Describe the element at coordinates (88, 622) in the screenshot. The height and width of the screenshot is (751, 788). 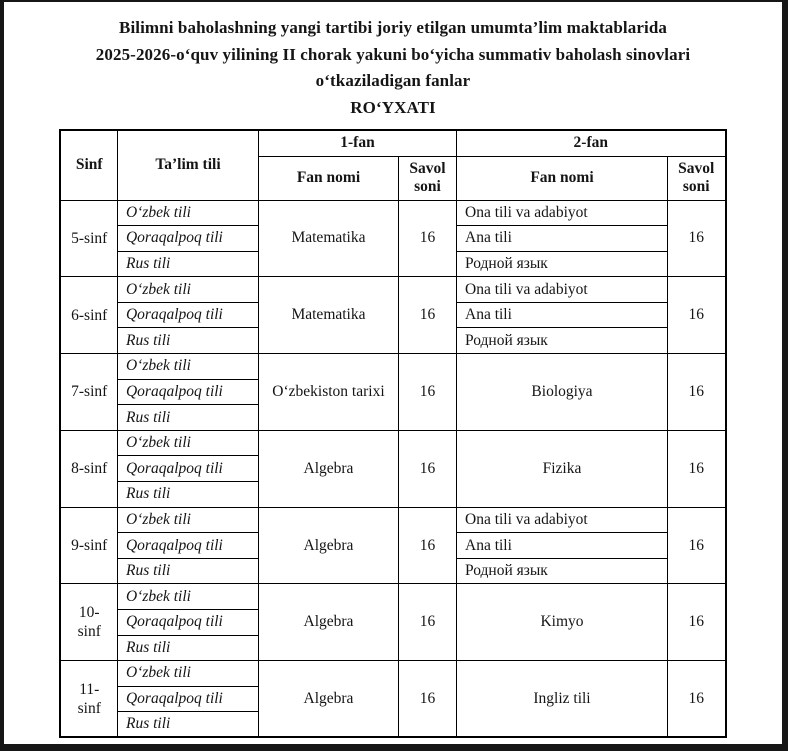
I see `sinf-cell: 10- sinf` at that location.